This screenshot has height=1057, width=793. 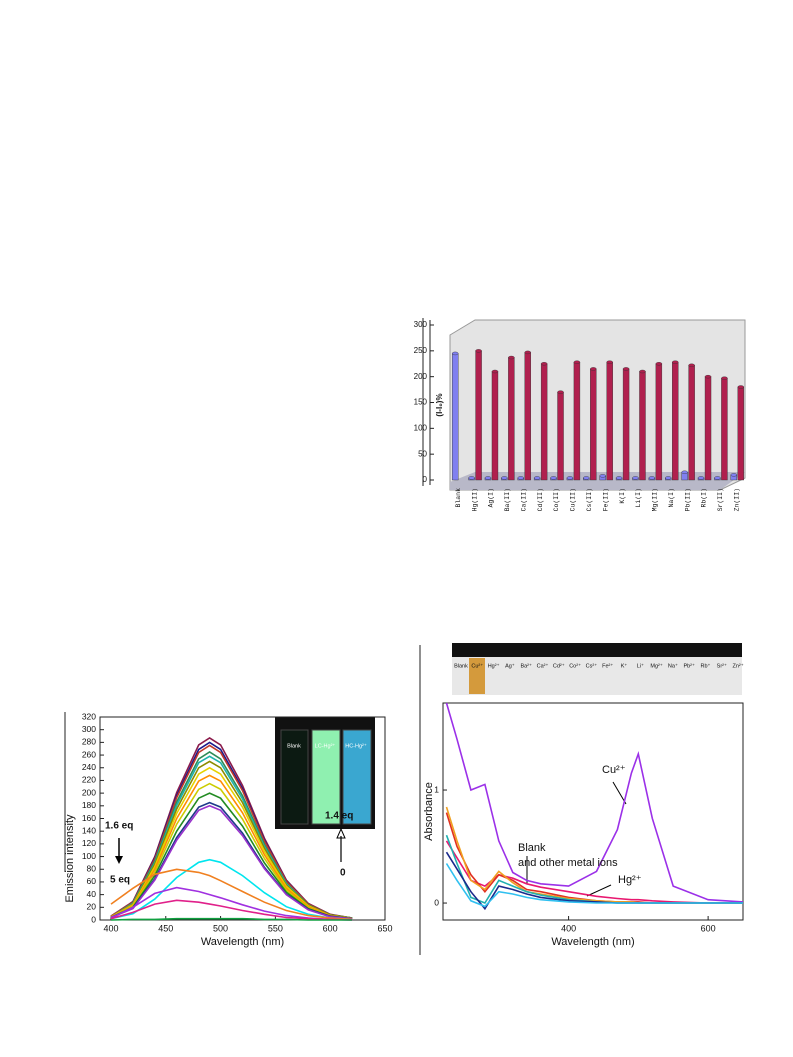 What do you see at coordinates (436, 789) in the screenshot?
I see `y-tick-label: 1` at bounding box center [436, 789].